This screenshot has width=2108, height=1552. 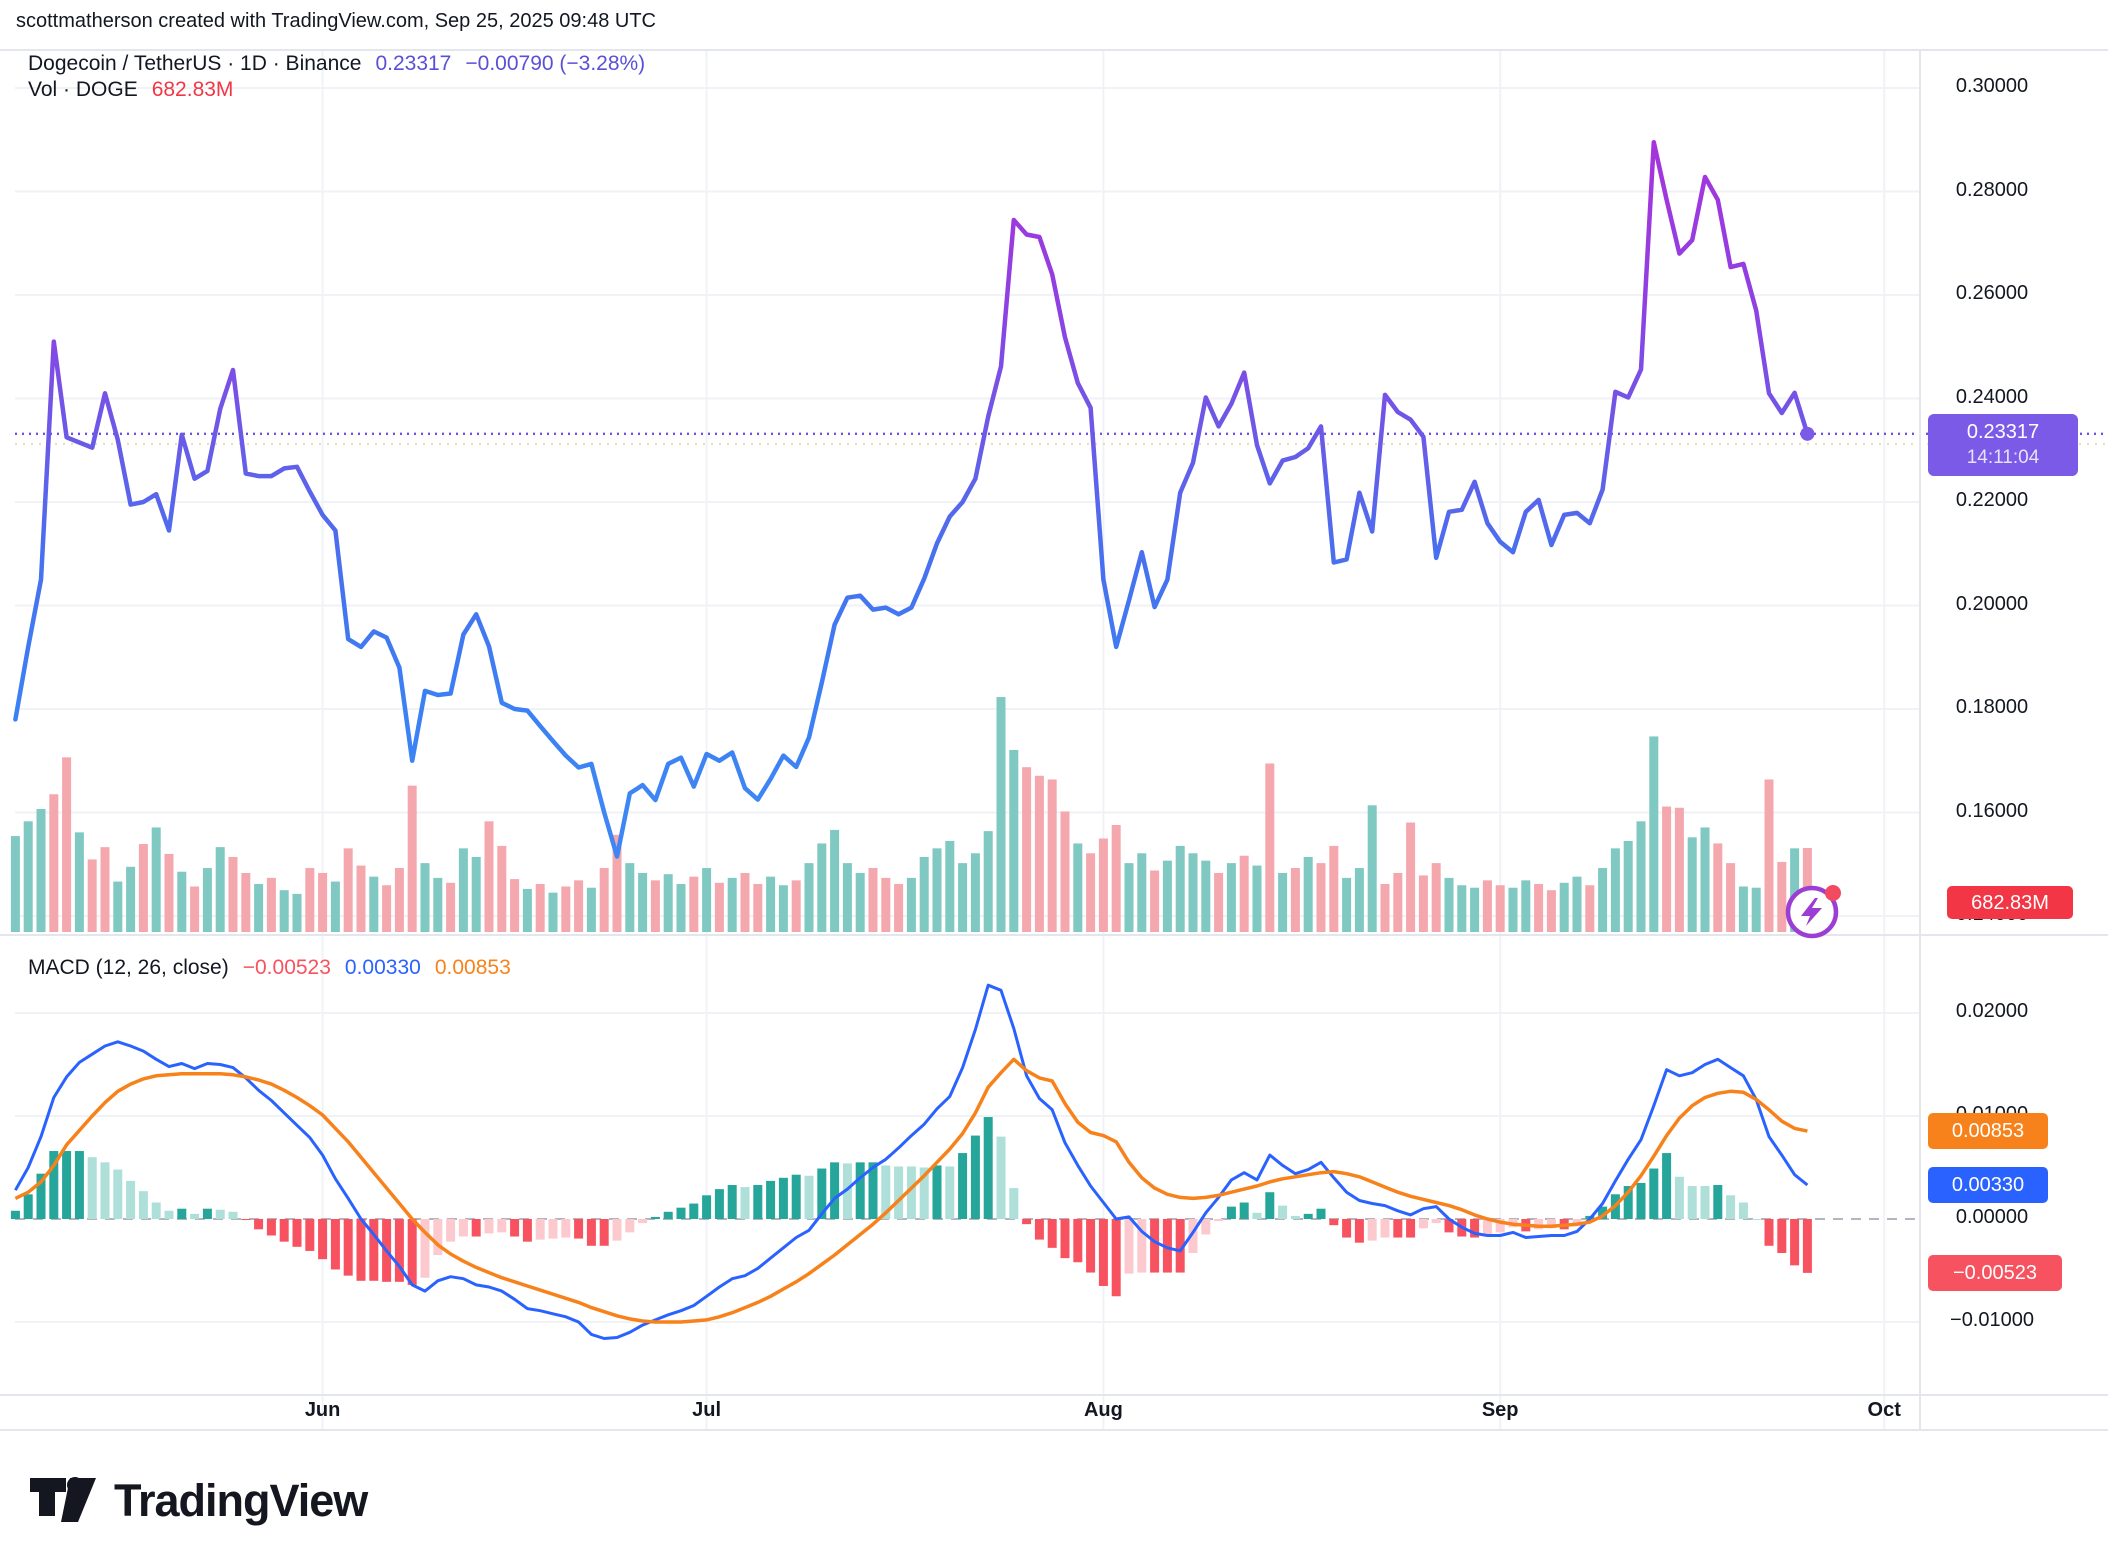 I want to click on symbol-title: Dogecoin / TetherUS · 1D · Binance, so click(x=195, y=63).